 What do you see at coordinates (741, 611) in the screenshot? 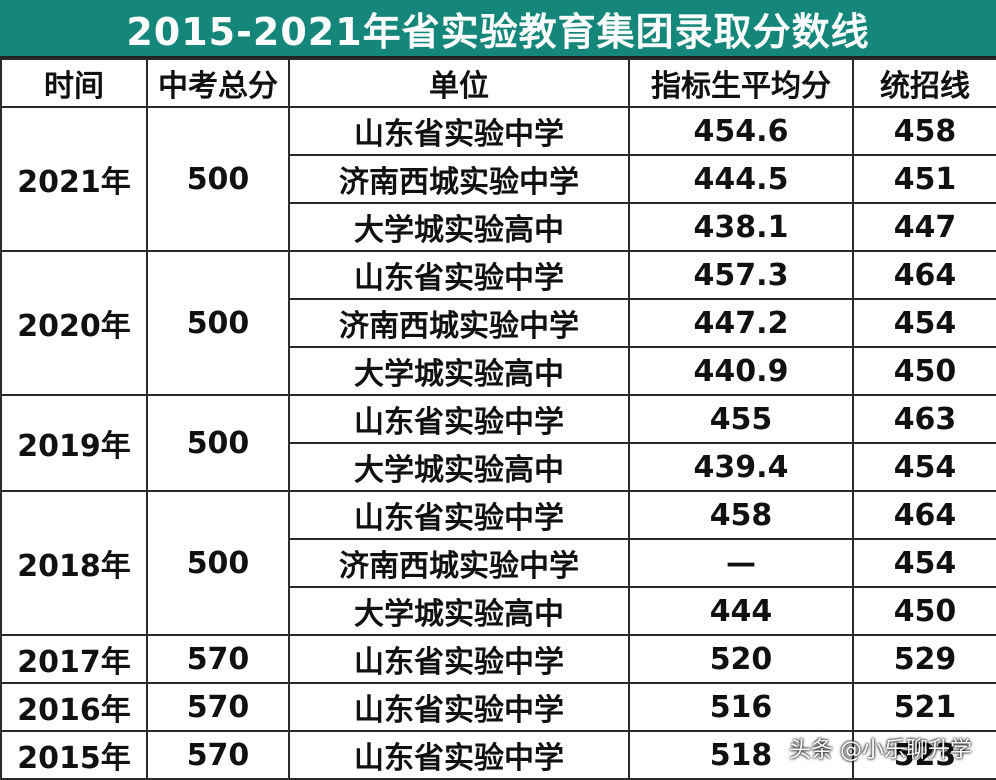
I see `avg-score-cell: 444` at bounding box center [741, 611].